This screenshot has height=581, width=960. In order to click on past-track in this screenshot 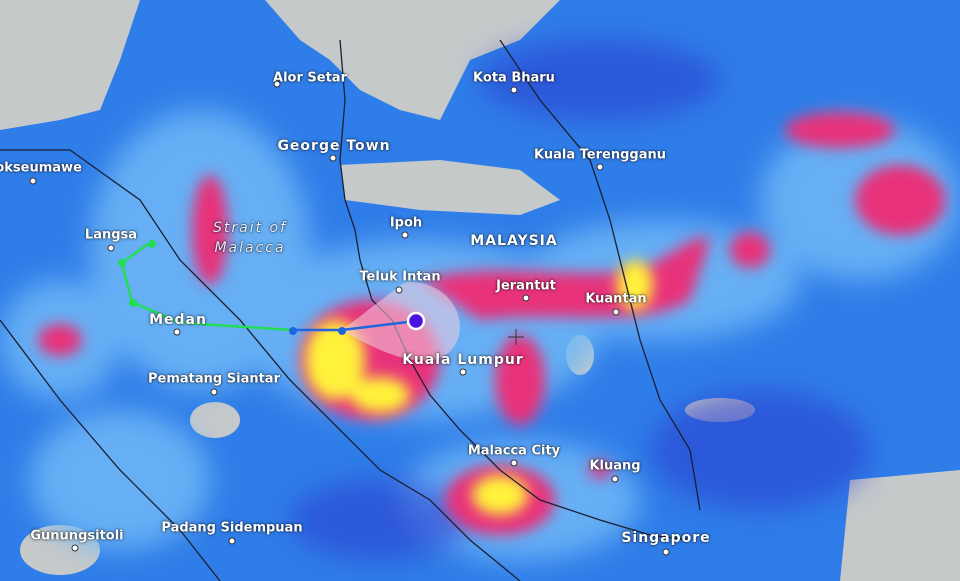, I will do `click(206, 287)`.